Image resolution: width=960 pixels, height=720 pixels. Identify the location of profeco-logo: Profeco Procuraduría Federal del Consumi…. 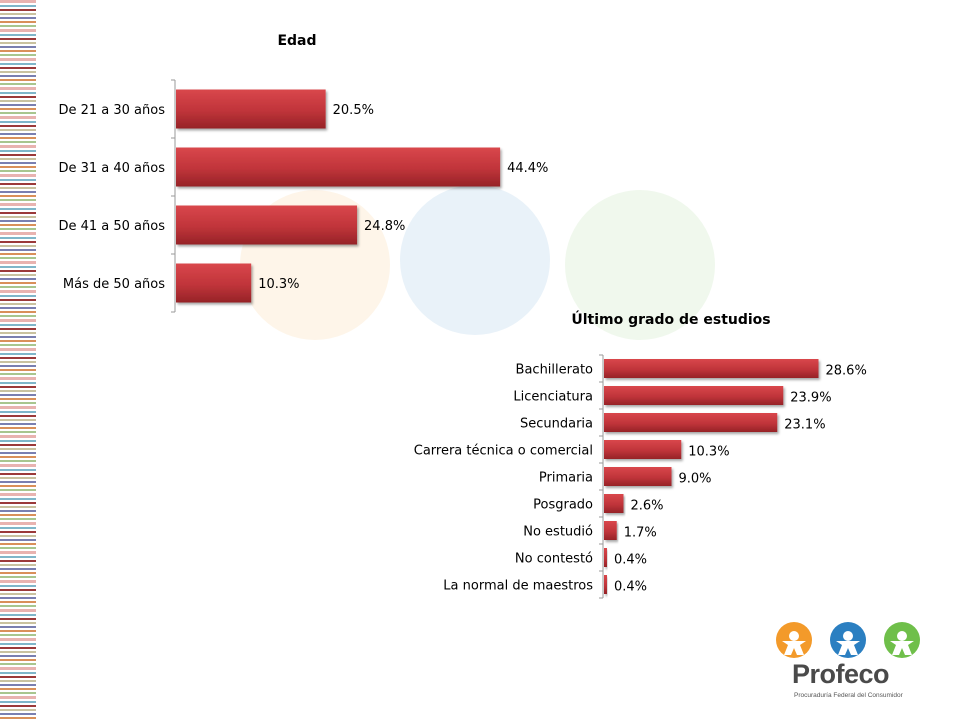
(855, 660).